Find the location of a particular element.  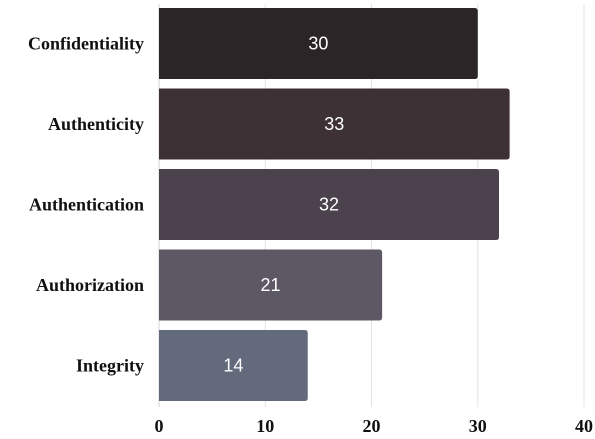

category-label: Confidentiality is located at coordinates (86, 44).